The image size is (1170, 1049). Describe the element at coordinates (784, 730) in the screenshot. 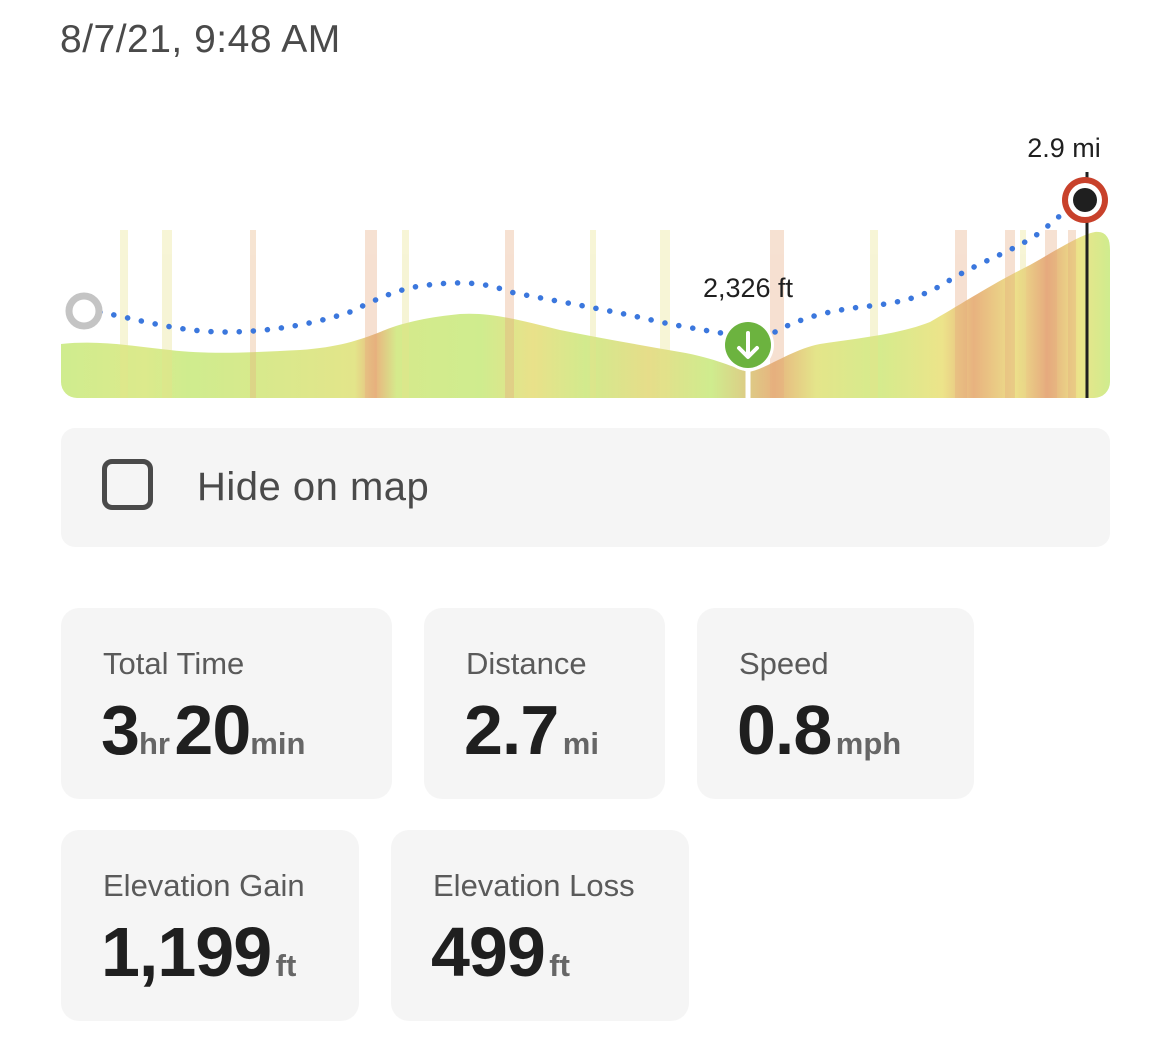

I see `speed-number: 0.8` at that location.